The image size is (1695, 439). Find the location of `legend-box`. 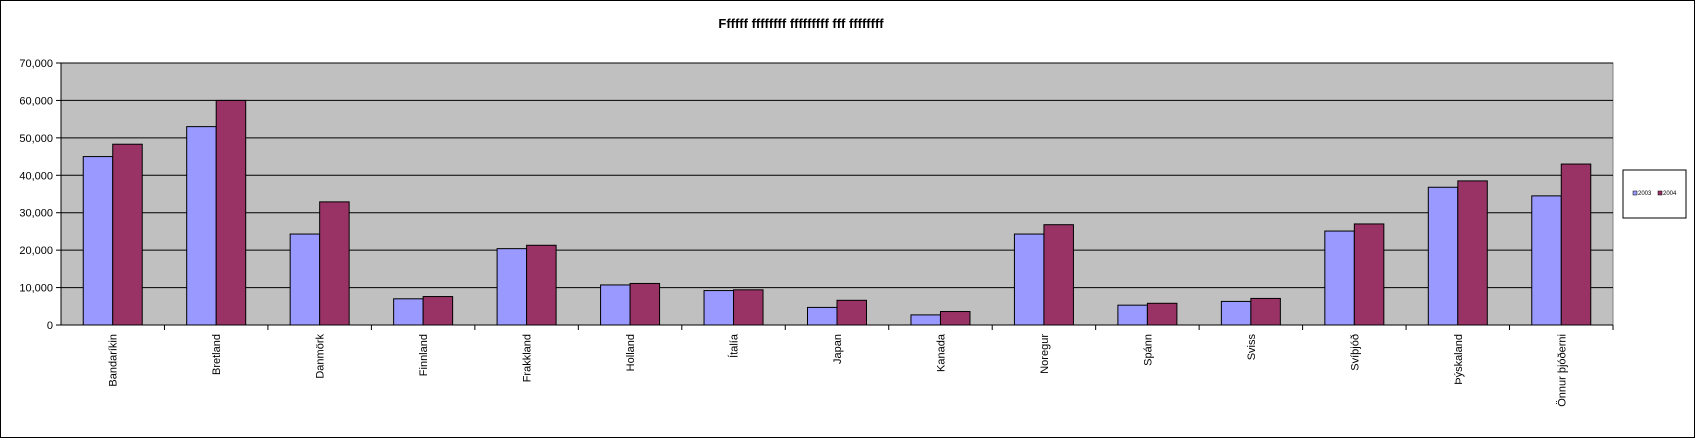

legend-box is located at coordinates (1654, 194).